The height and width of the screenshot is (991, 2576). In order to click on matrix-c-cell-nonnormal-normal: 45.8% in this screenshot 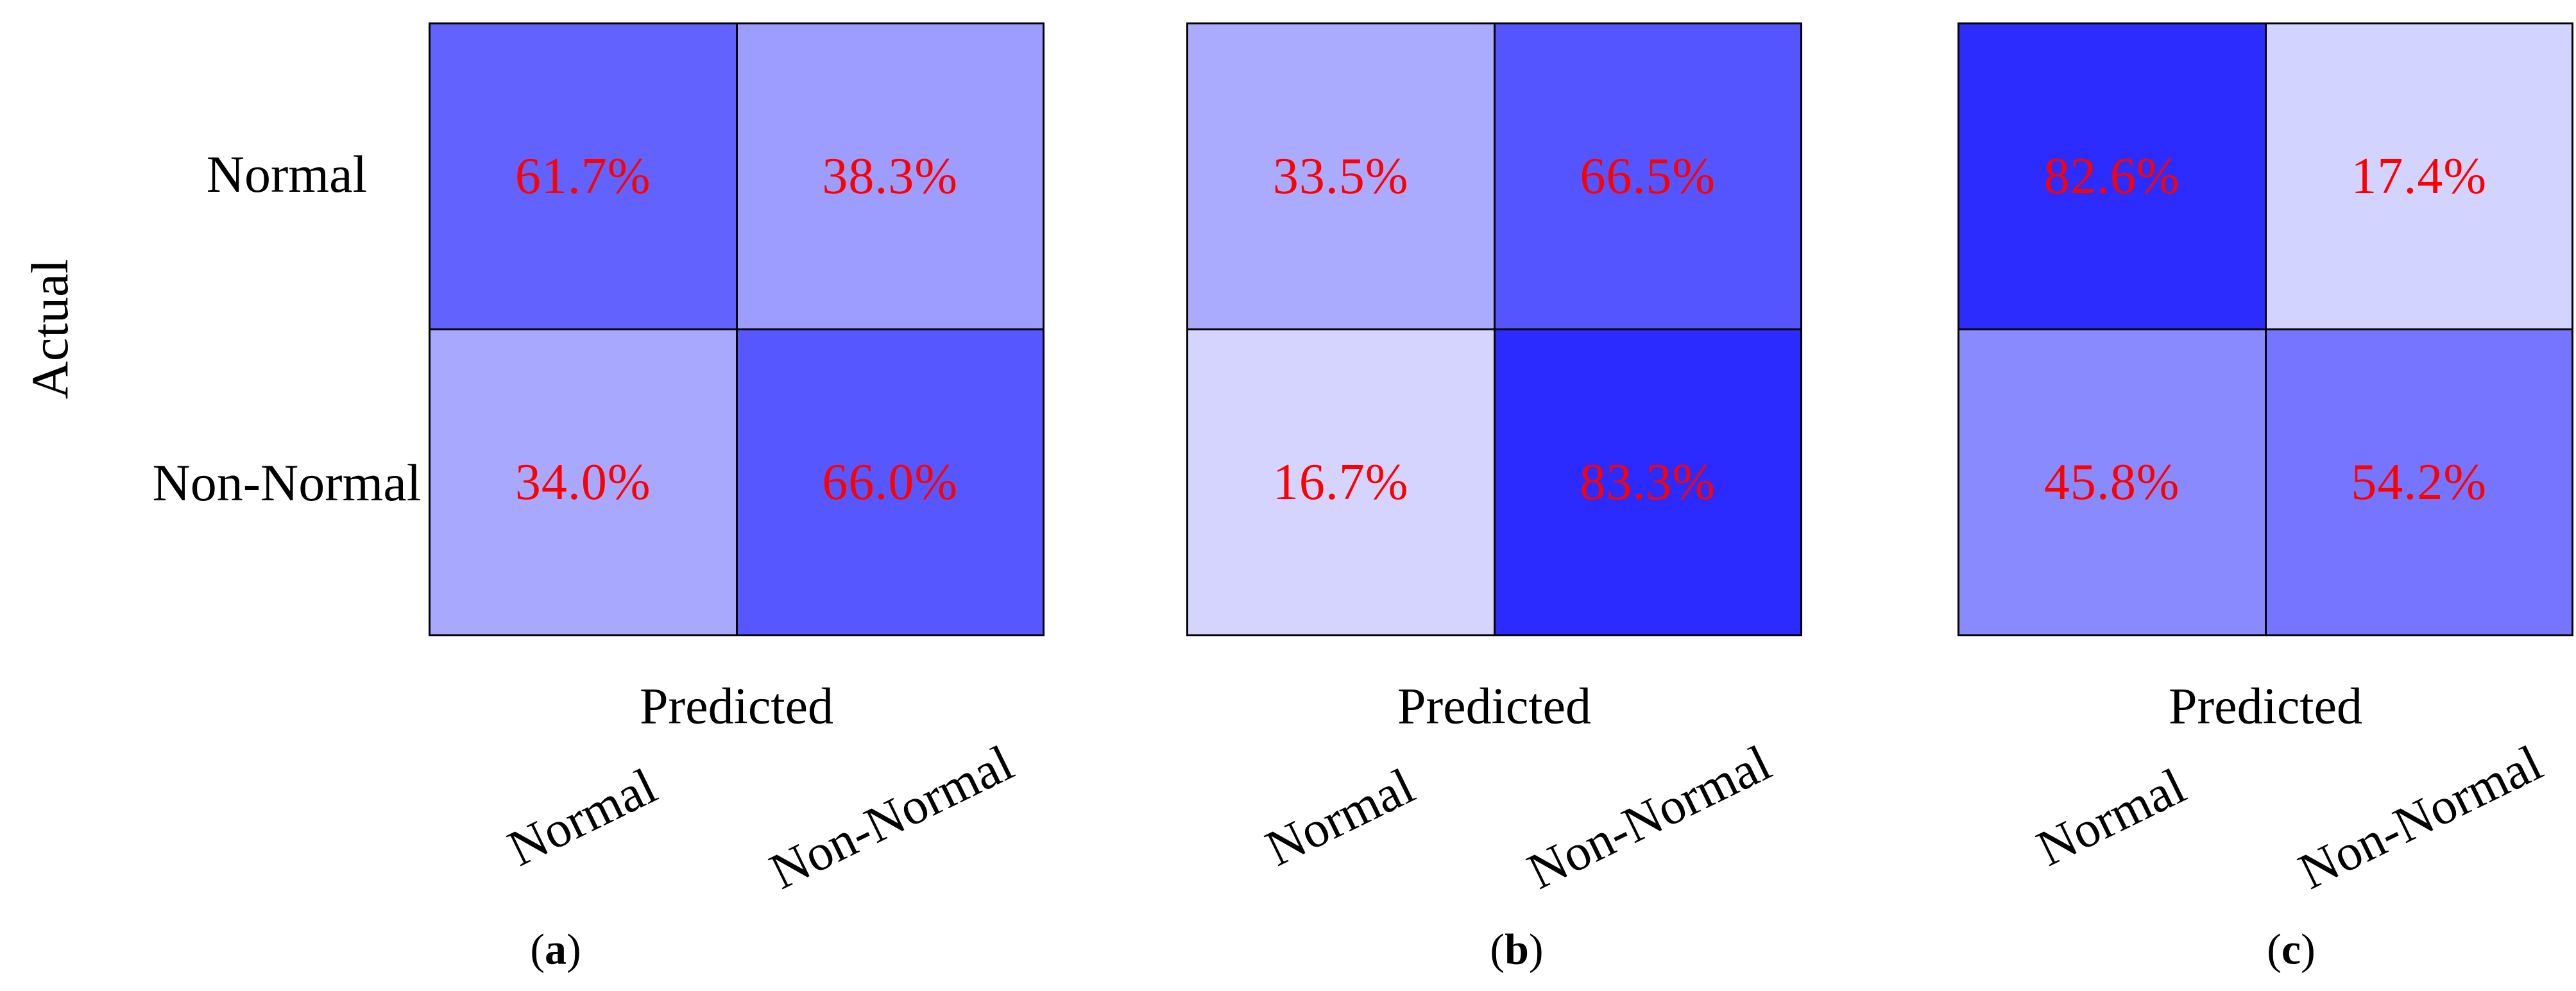, I will do `click(2112, 482)`.